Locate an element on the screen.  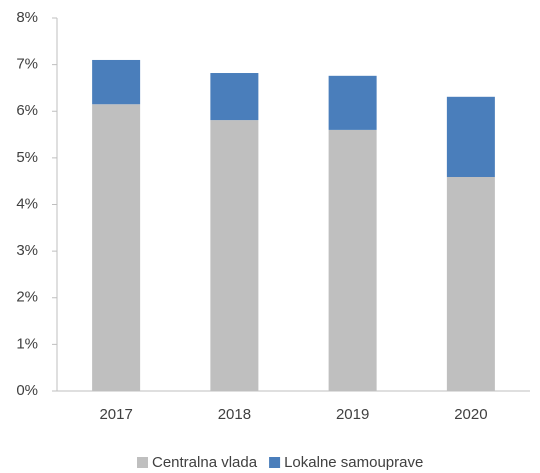
y-tick-label: 4% is located at coordinates (27, 203).